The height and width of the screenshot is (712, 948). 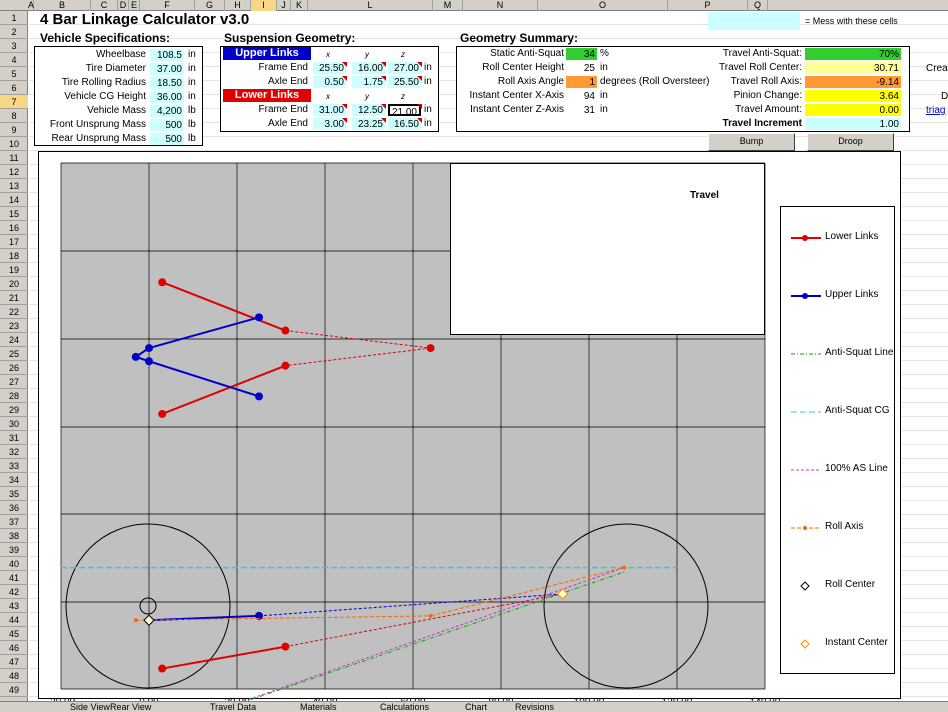 I want to click on row-header: 44, so click(x=14, y=620).